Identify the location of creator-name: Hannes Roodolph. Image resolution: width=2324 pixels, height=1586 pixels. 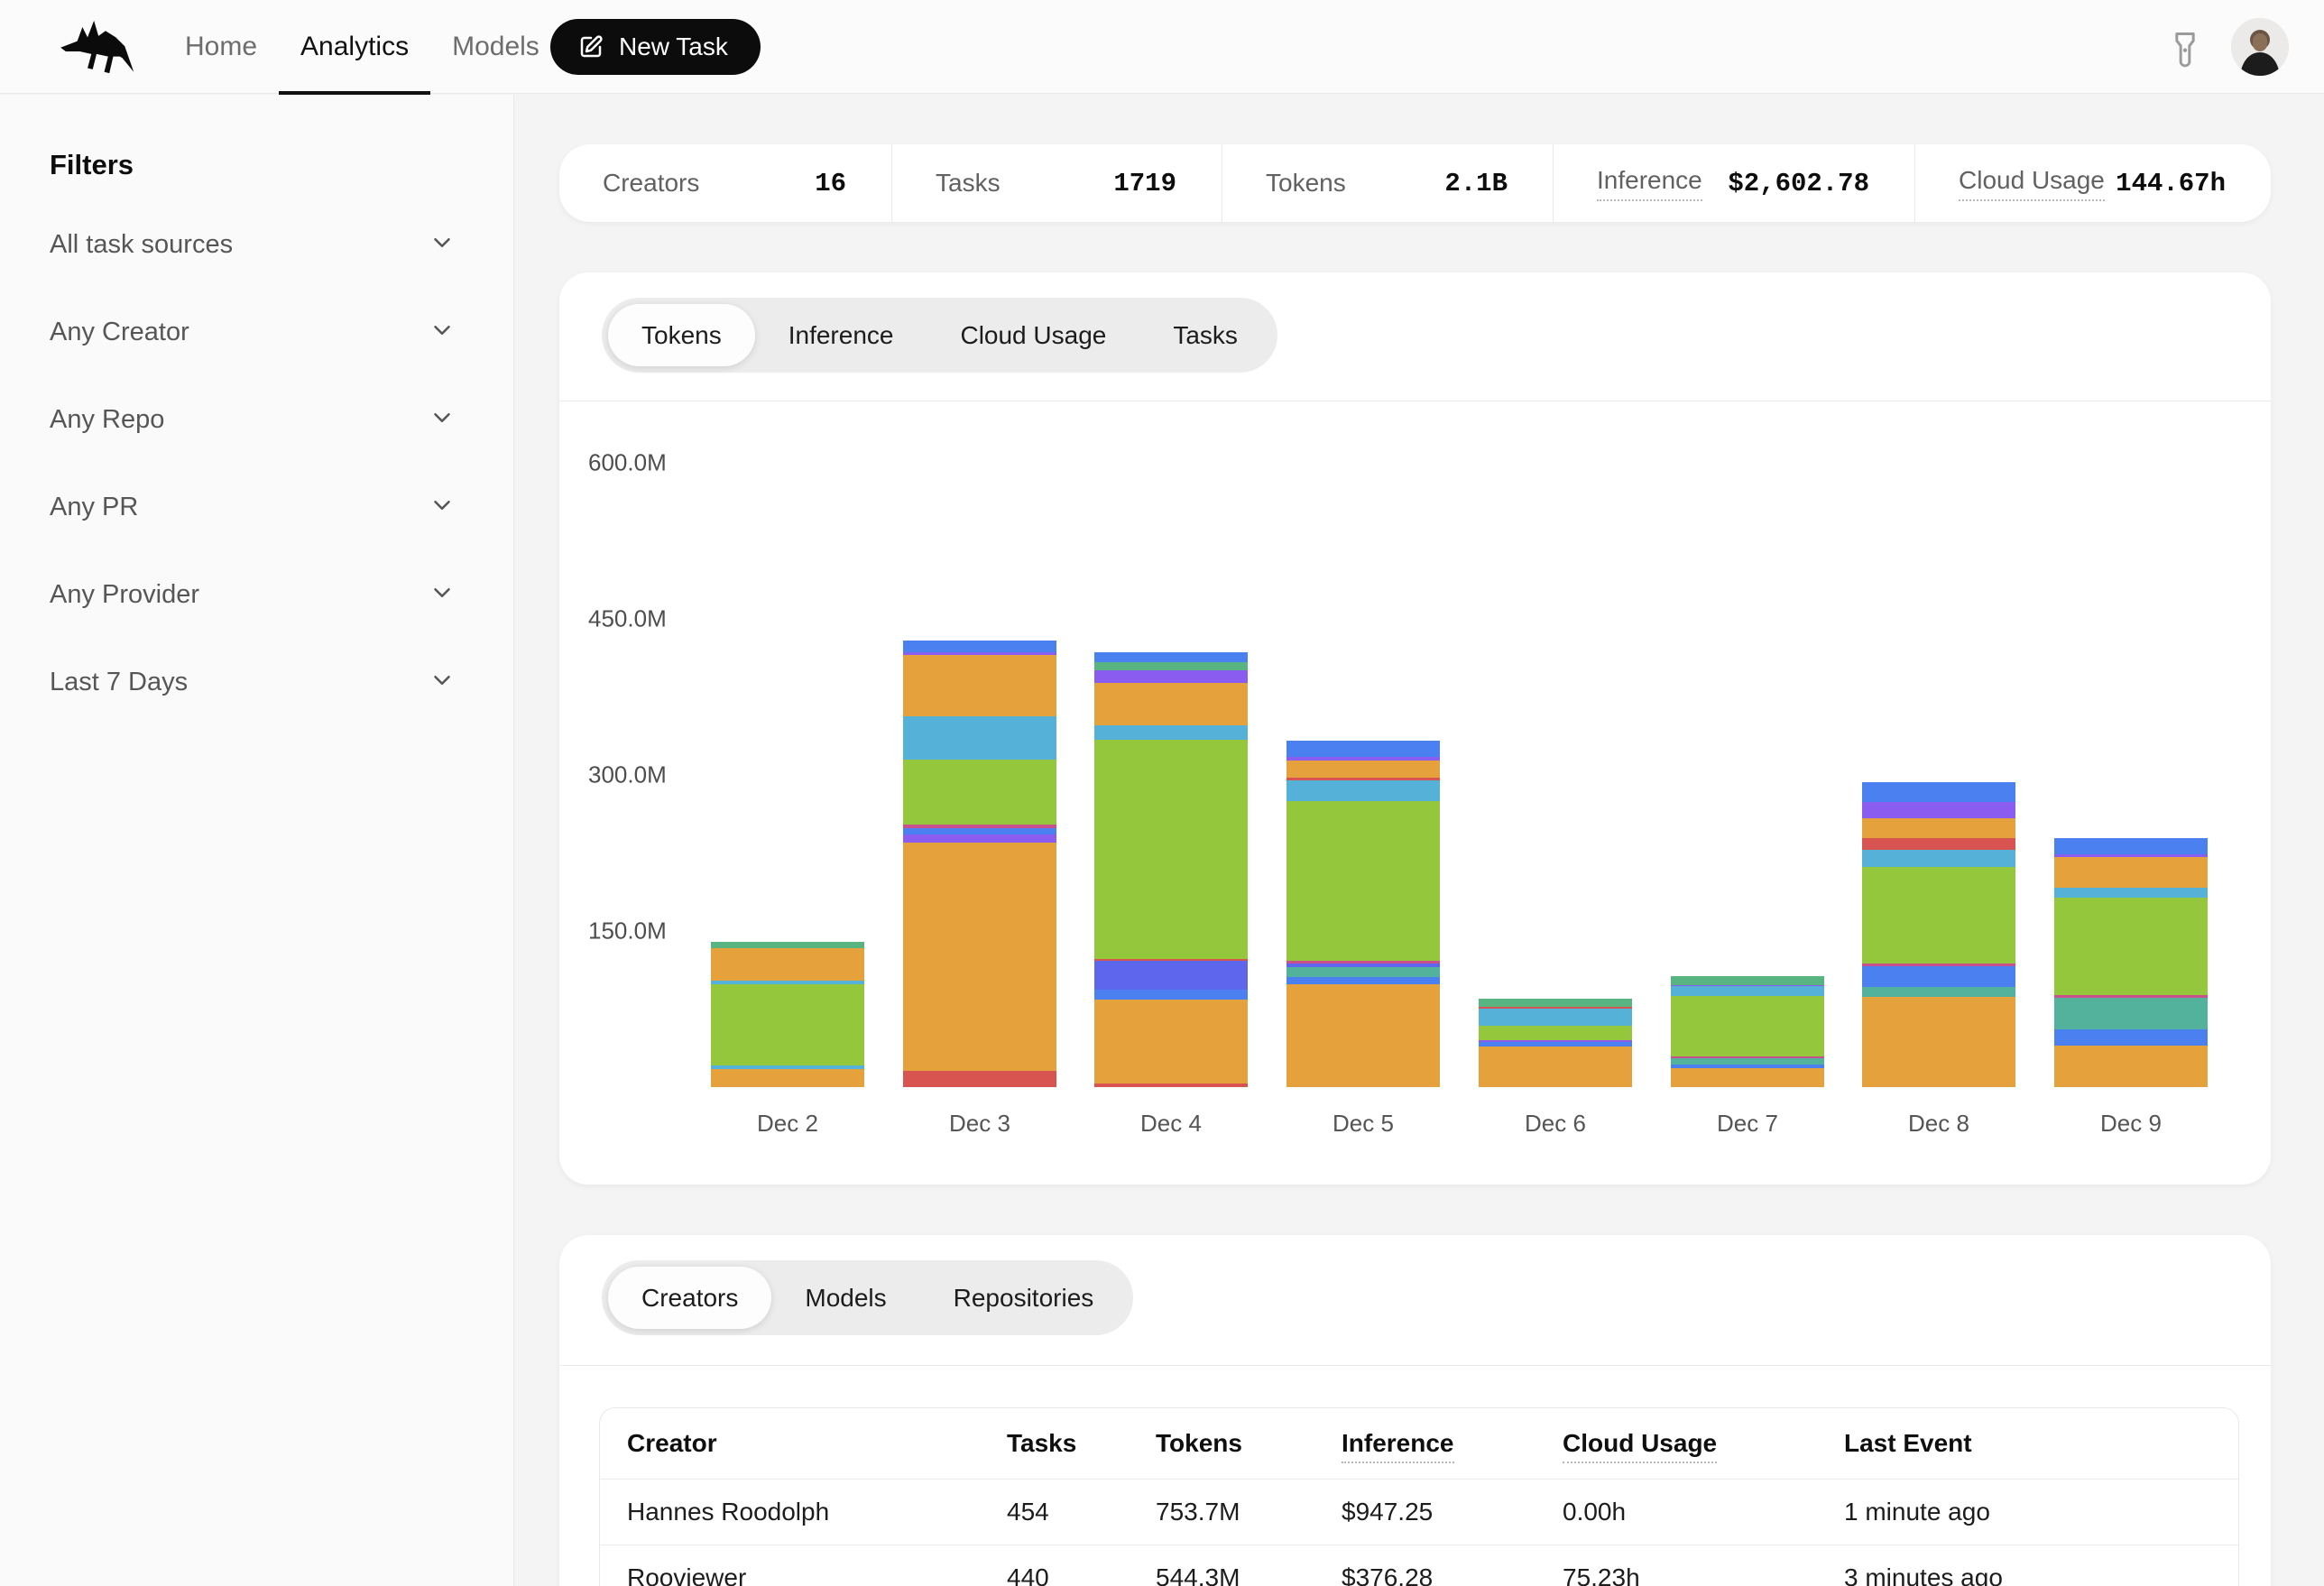
(728, 1512).